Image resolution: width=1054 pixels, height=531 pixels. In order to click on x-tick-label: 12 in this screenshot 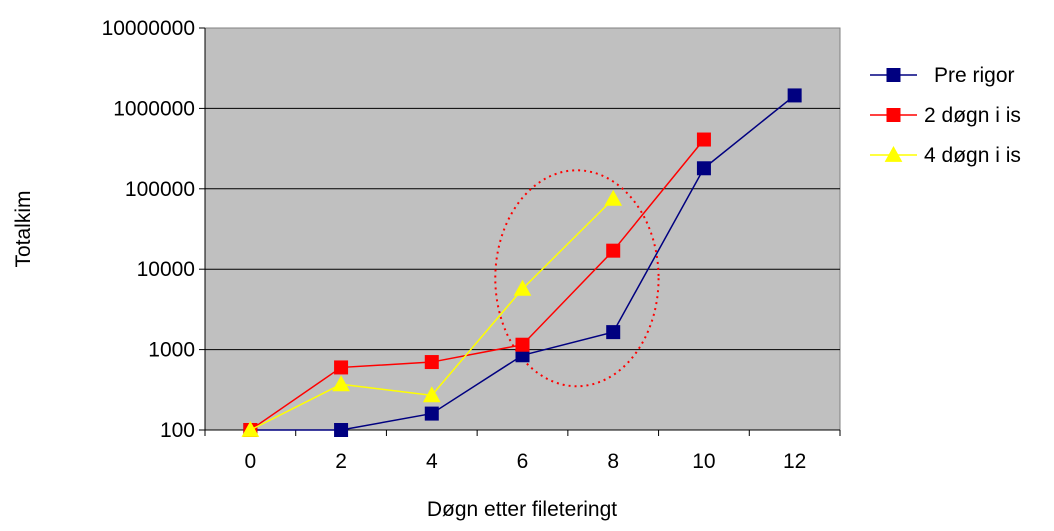, I will do `click(794, 461)`.